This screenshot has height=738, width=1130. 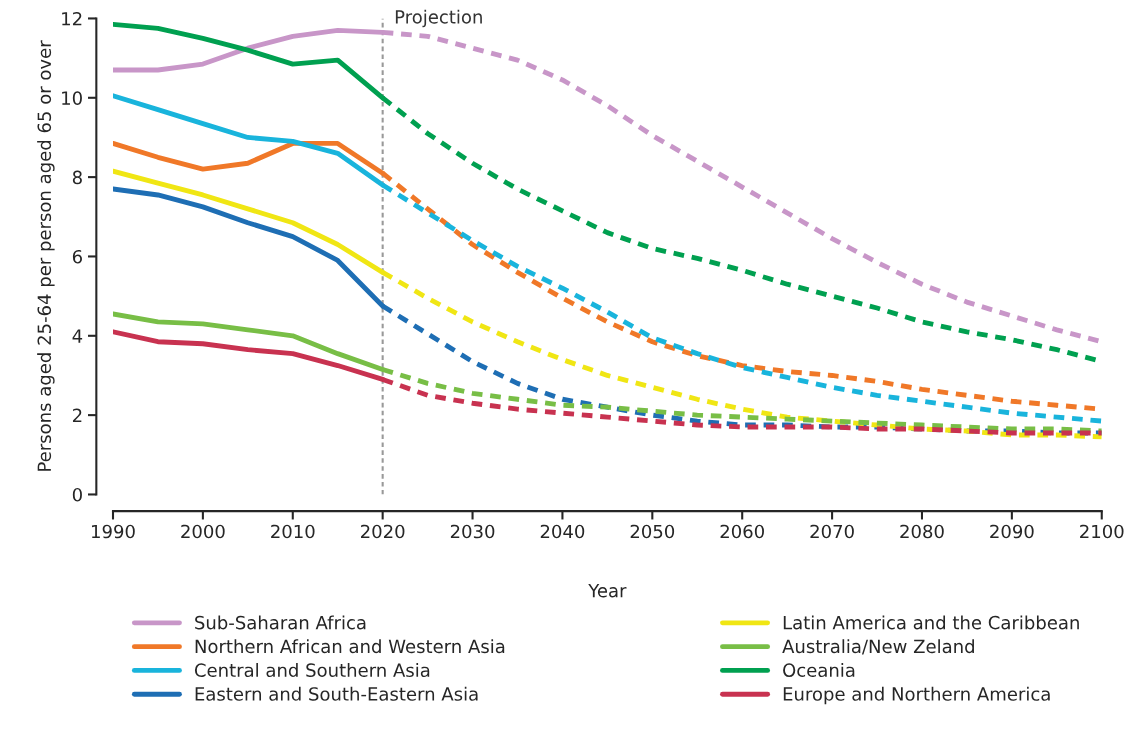 I want to click on x-tick-label: 2040, so click(x=562, y=531).